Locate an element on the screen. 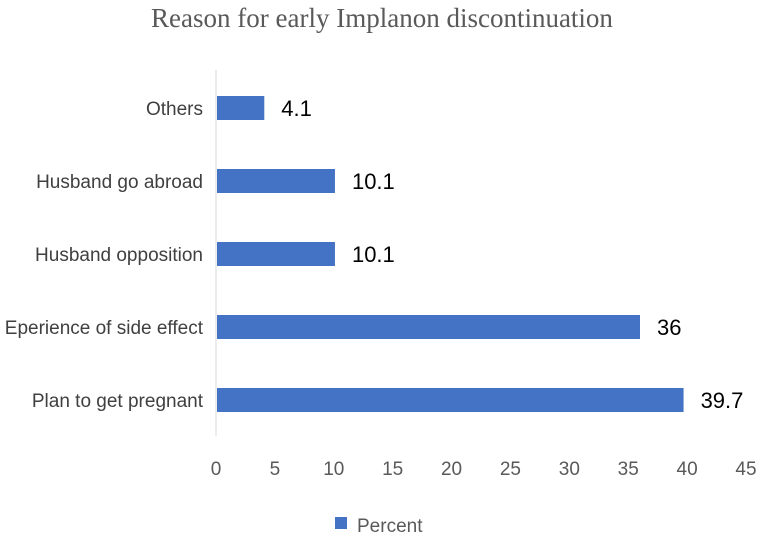  x-tick-label-1: 5 is located at coordinates (275, 469).